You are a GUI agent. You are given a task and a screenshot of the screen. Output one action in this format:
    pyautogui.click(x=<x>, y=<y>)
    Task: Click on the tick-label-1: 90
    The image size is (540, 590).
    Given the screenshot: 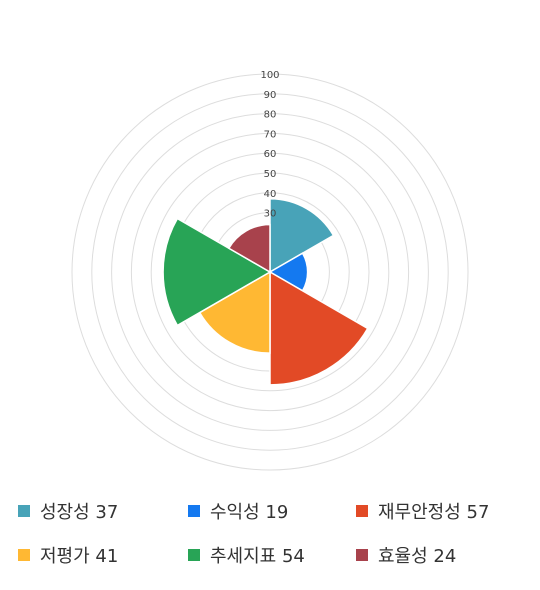 What is the action you would take?
    pyautogui.click(x=270, y=95)
    